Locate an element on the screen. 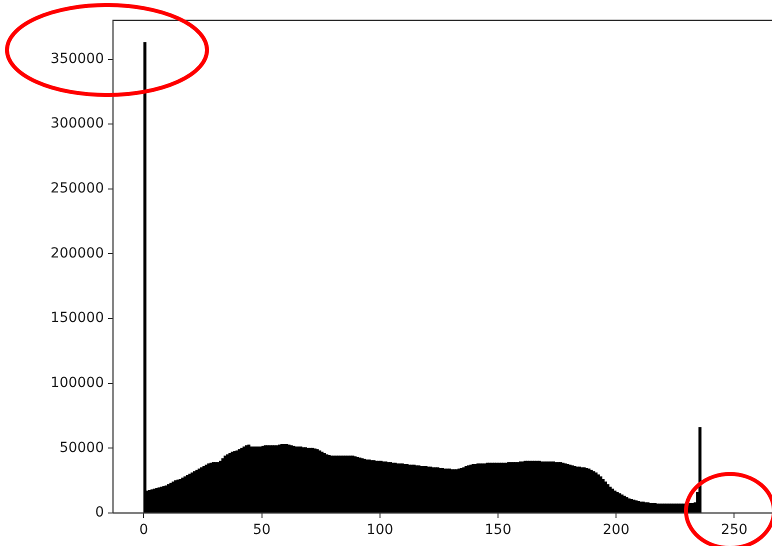 This screenshot has width=772, height=546. y-tick-label: 200000 is located at coordinates (77, 253).